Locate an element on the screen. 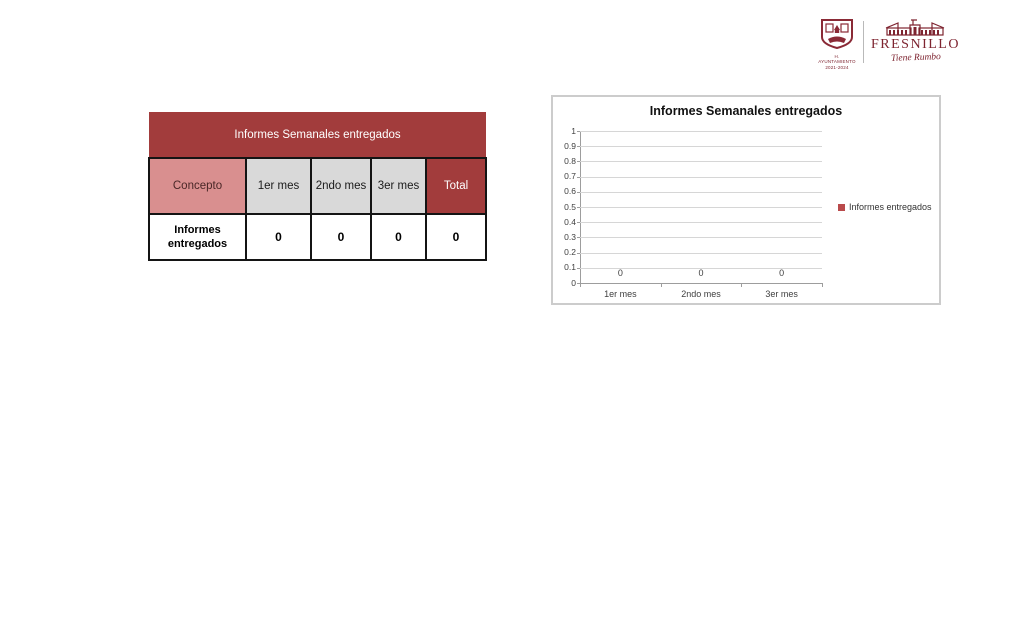  city-logo: FRESNILLO Tiene Rumbo is located at coordinates (915, 41).